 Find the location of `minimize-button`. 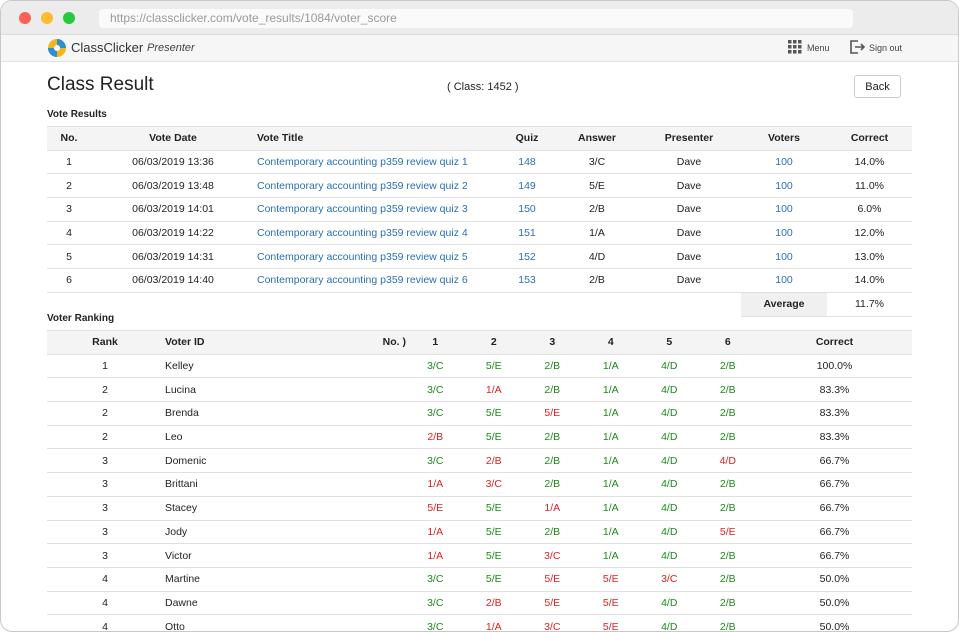

minimize-button is located at coordinates (47, 18).